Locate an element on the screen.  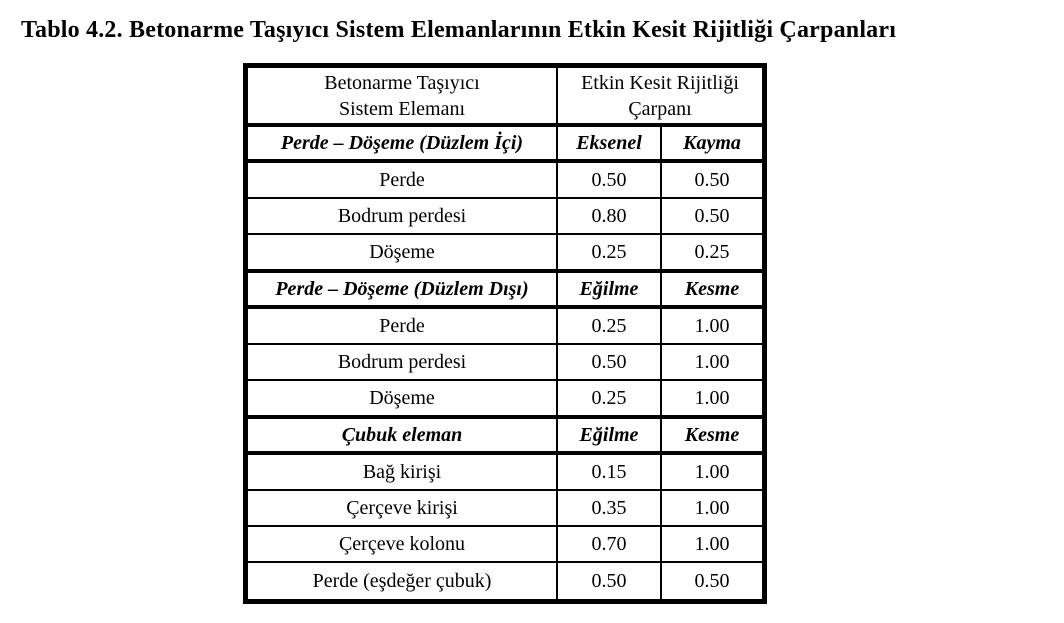
section-col-header: Eksenel is located at coordinates (609, 143).